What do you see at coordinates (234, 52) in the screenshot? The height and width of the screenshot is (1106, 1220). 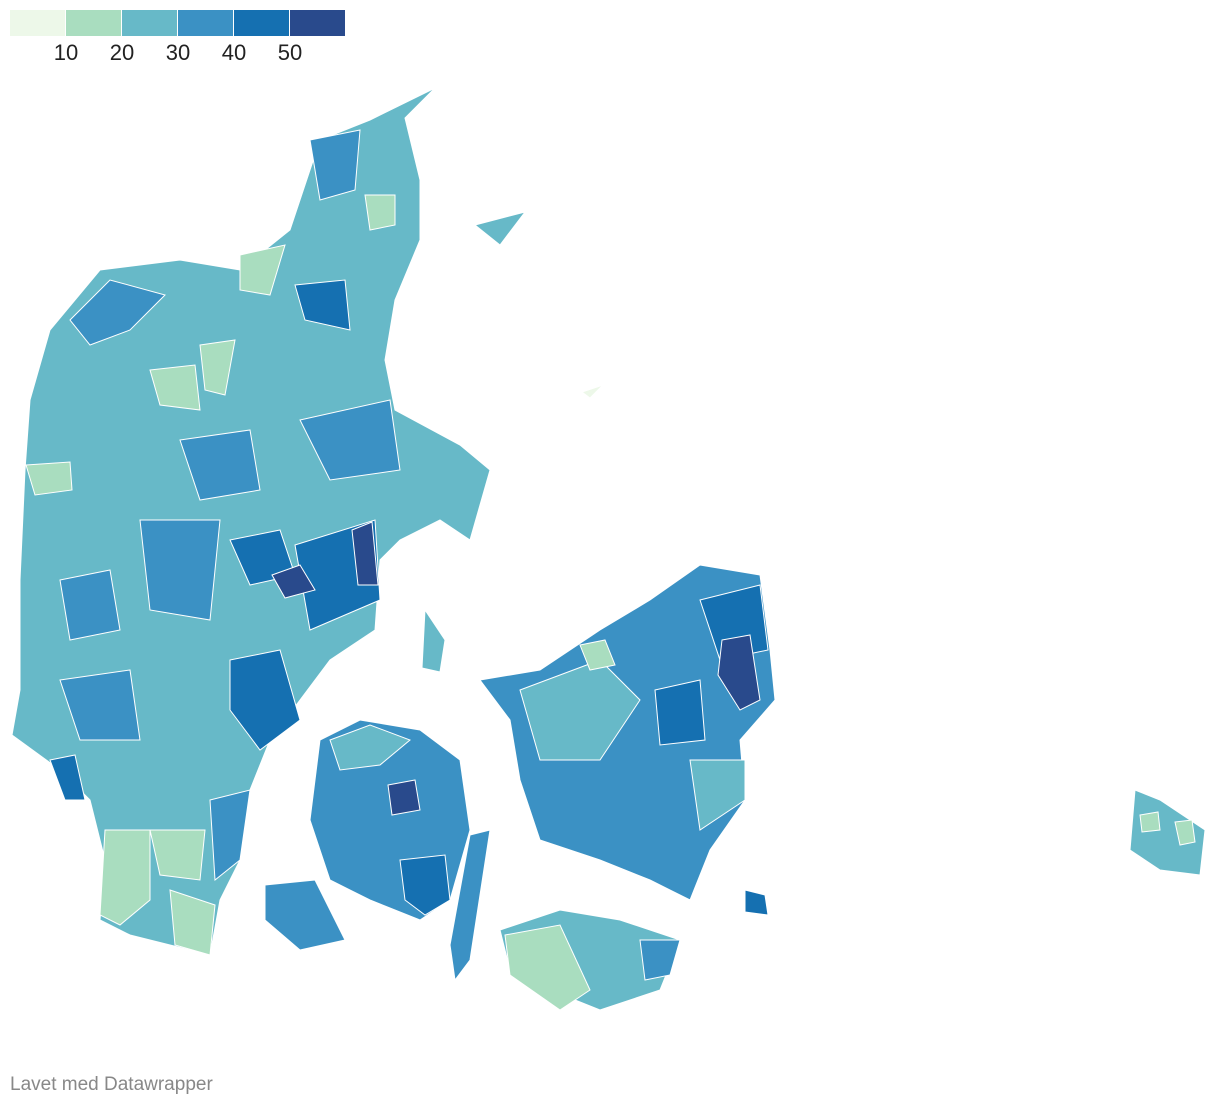 I see `legend-tick-label: 40` at bounding box center [234, 52].